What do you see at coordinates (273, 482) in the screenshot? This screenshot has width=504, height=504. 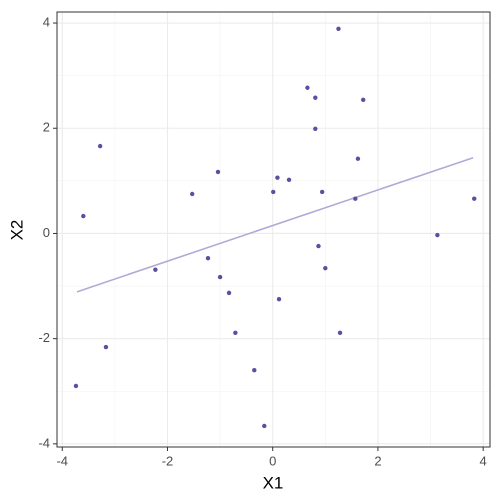 I see `x-axis-title: X1` at bounding box center [273, 482].